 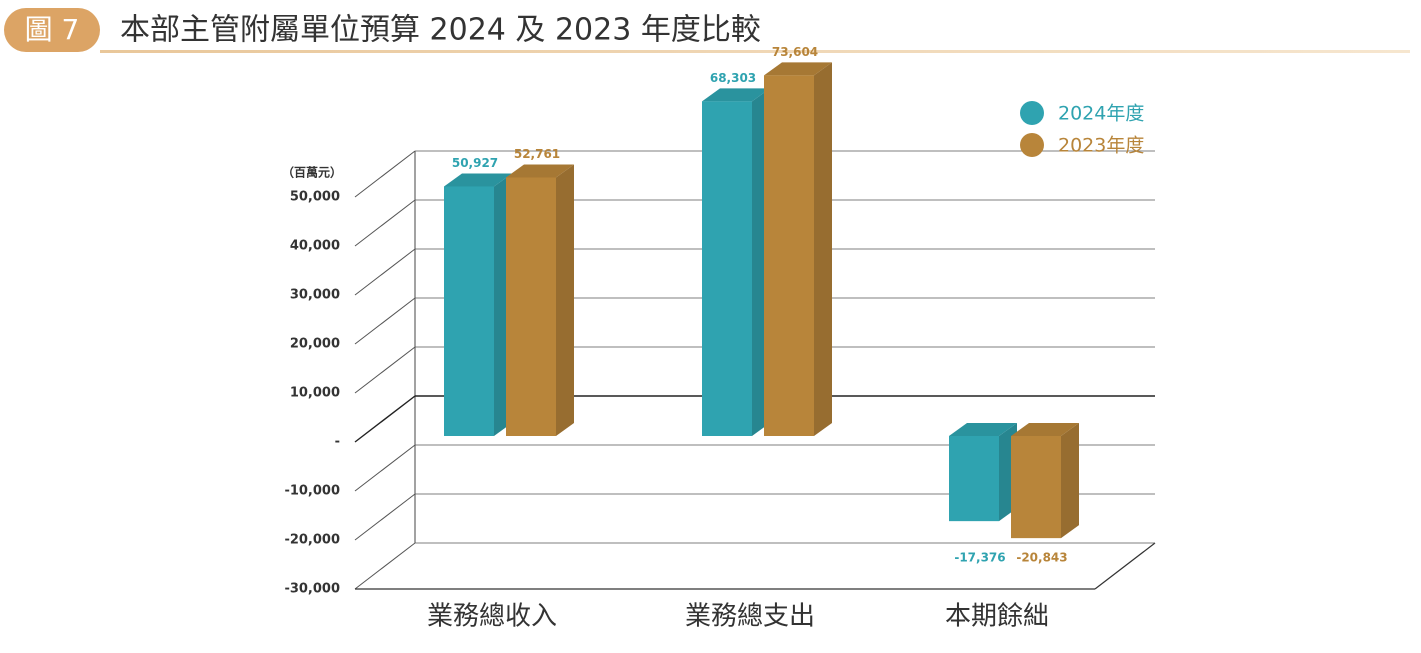 What do you see at coordinates (475, 163) in the screenshot?
I see `value-label: 50,927` at bounding box center [475, 163].